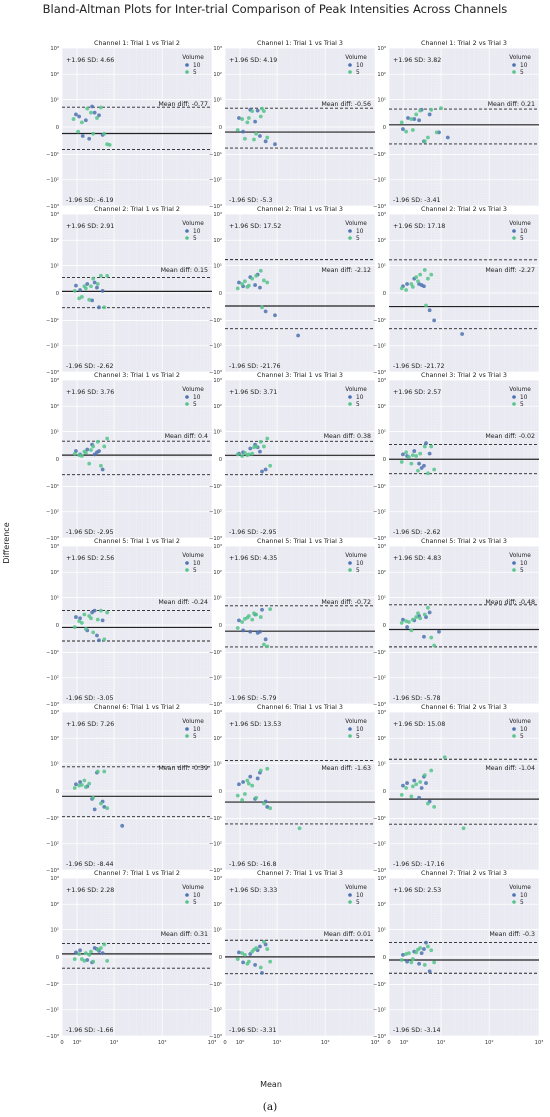 Image resolution: width=550 pixels, height=1117 pixels. Describe the element at coordinates (271, 1084) in the screenshot. I see `figure-x-label: Mean` at that location.